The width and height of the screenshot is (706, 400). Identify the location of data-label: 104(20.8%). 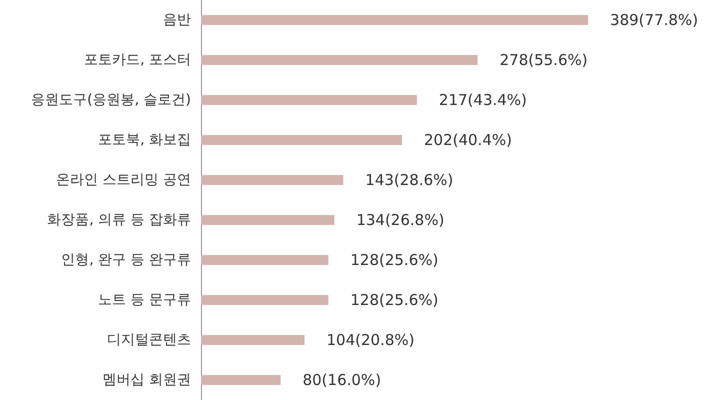
(370, 340).